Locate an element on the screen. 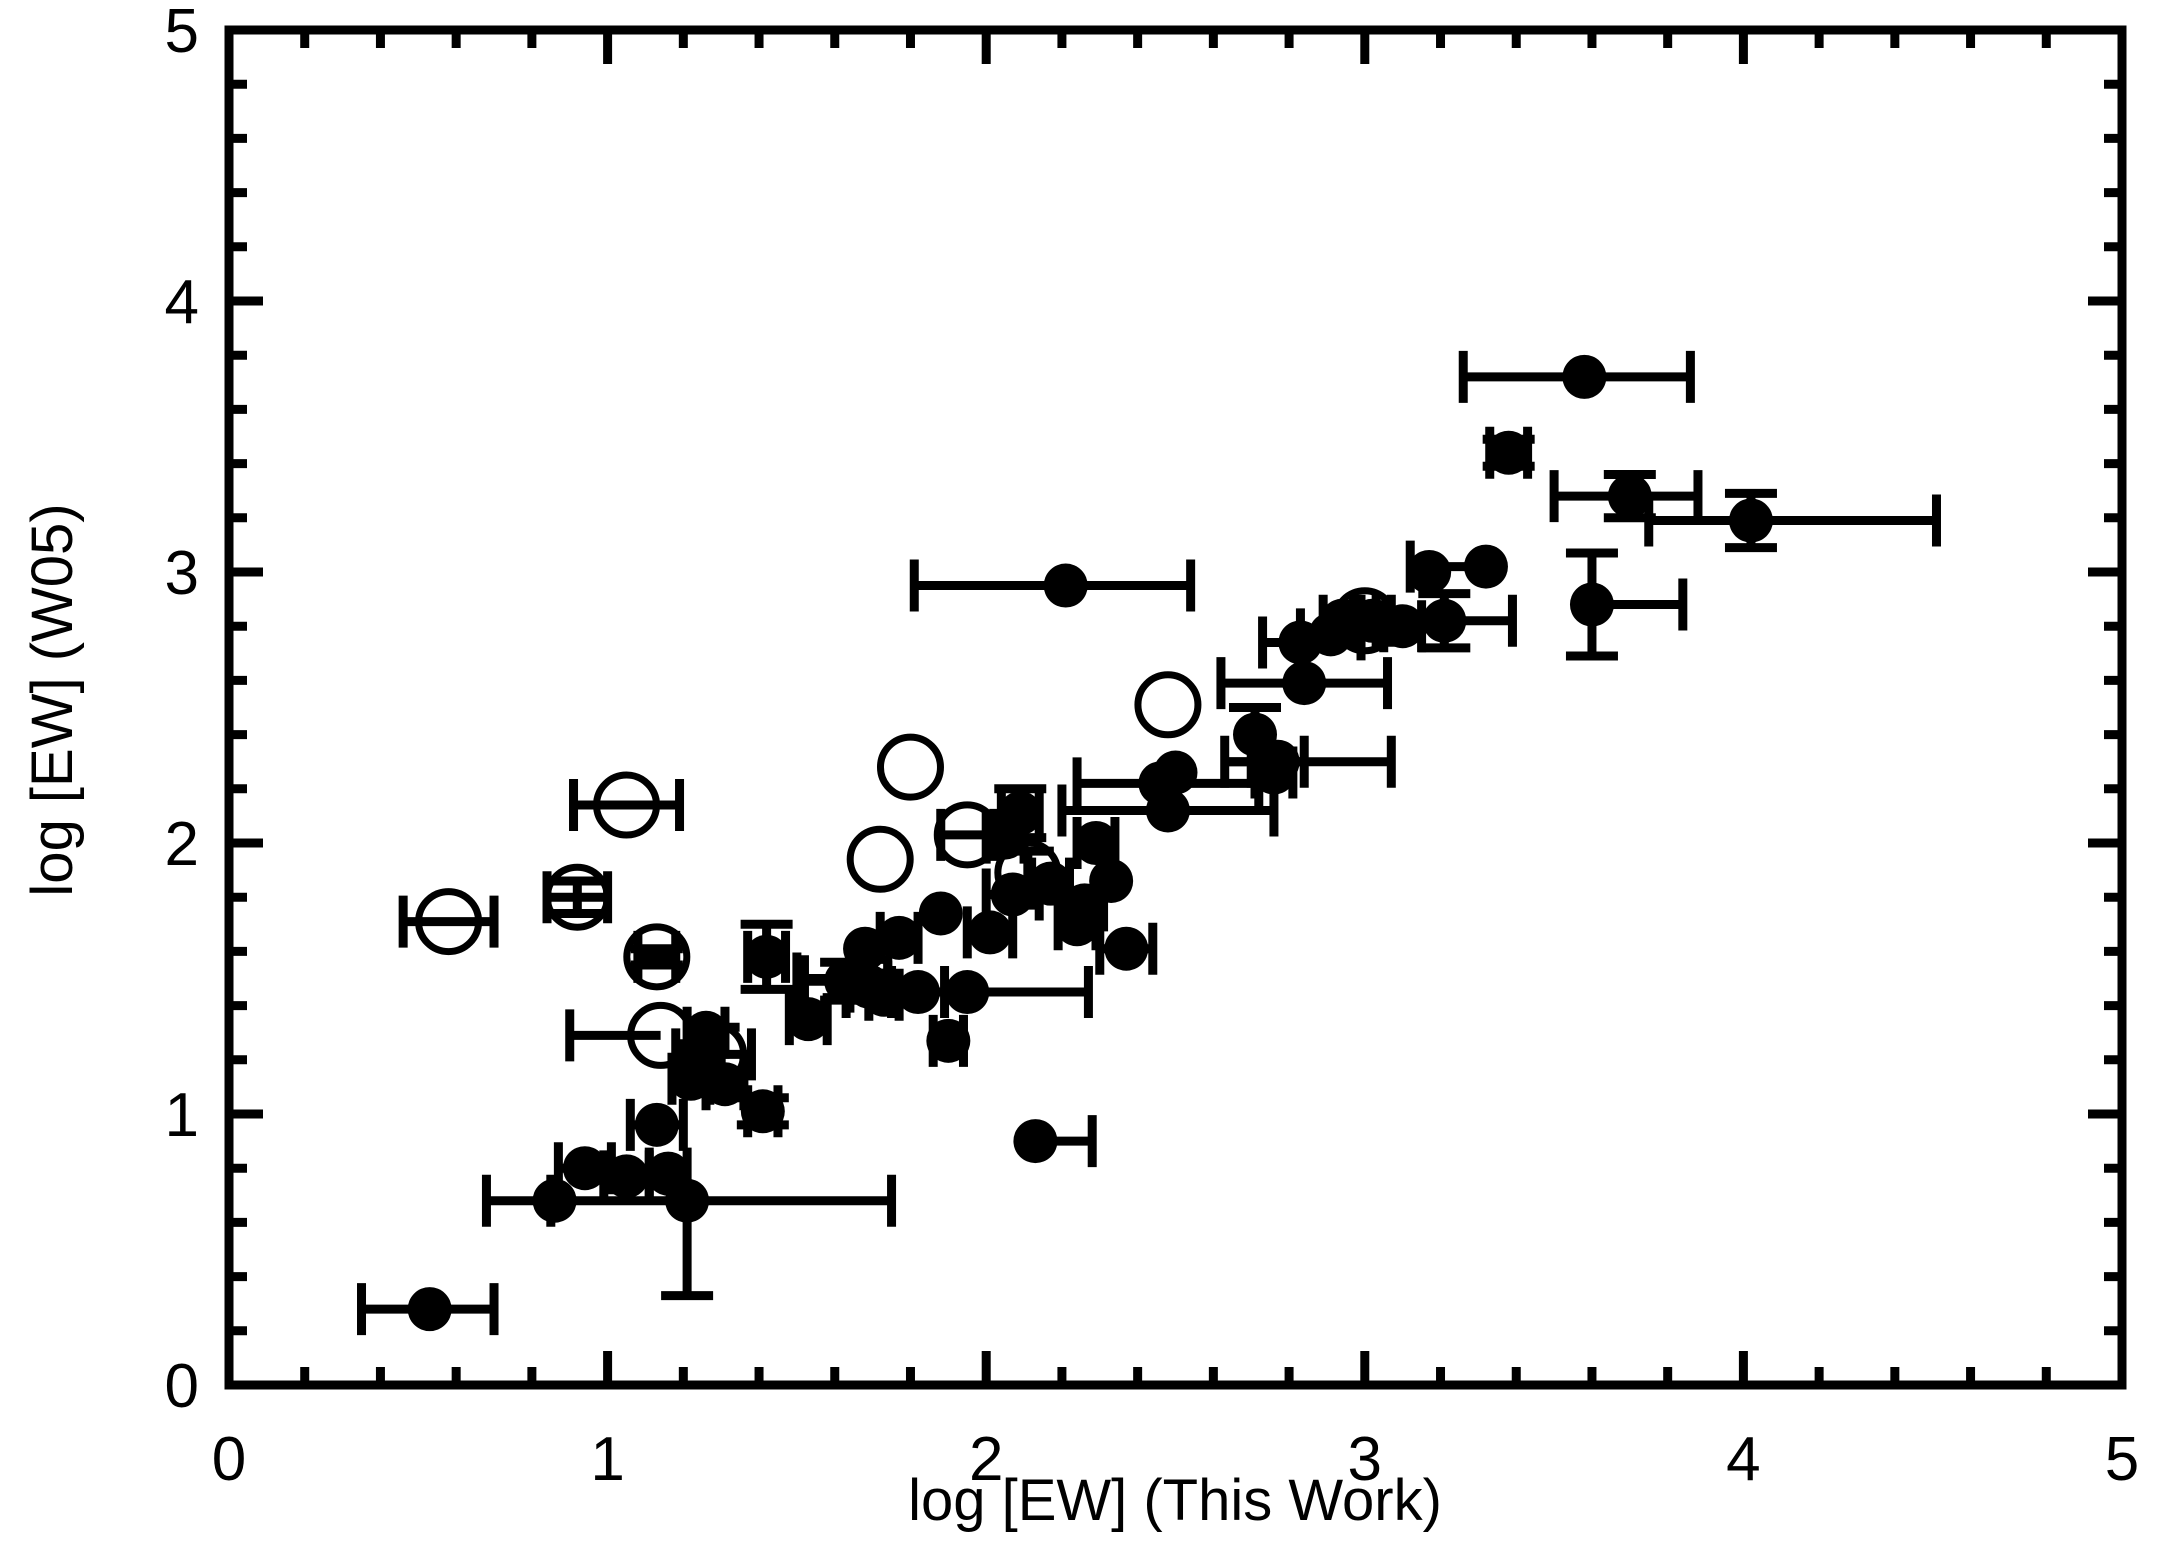 This screenshot has height=1546, width=2181. x-tick-label: 1 is located at coordinates (607, 1459).